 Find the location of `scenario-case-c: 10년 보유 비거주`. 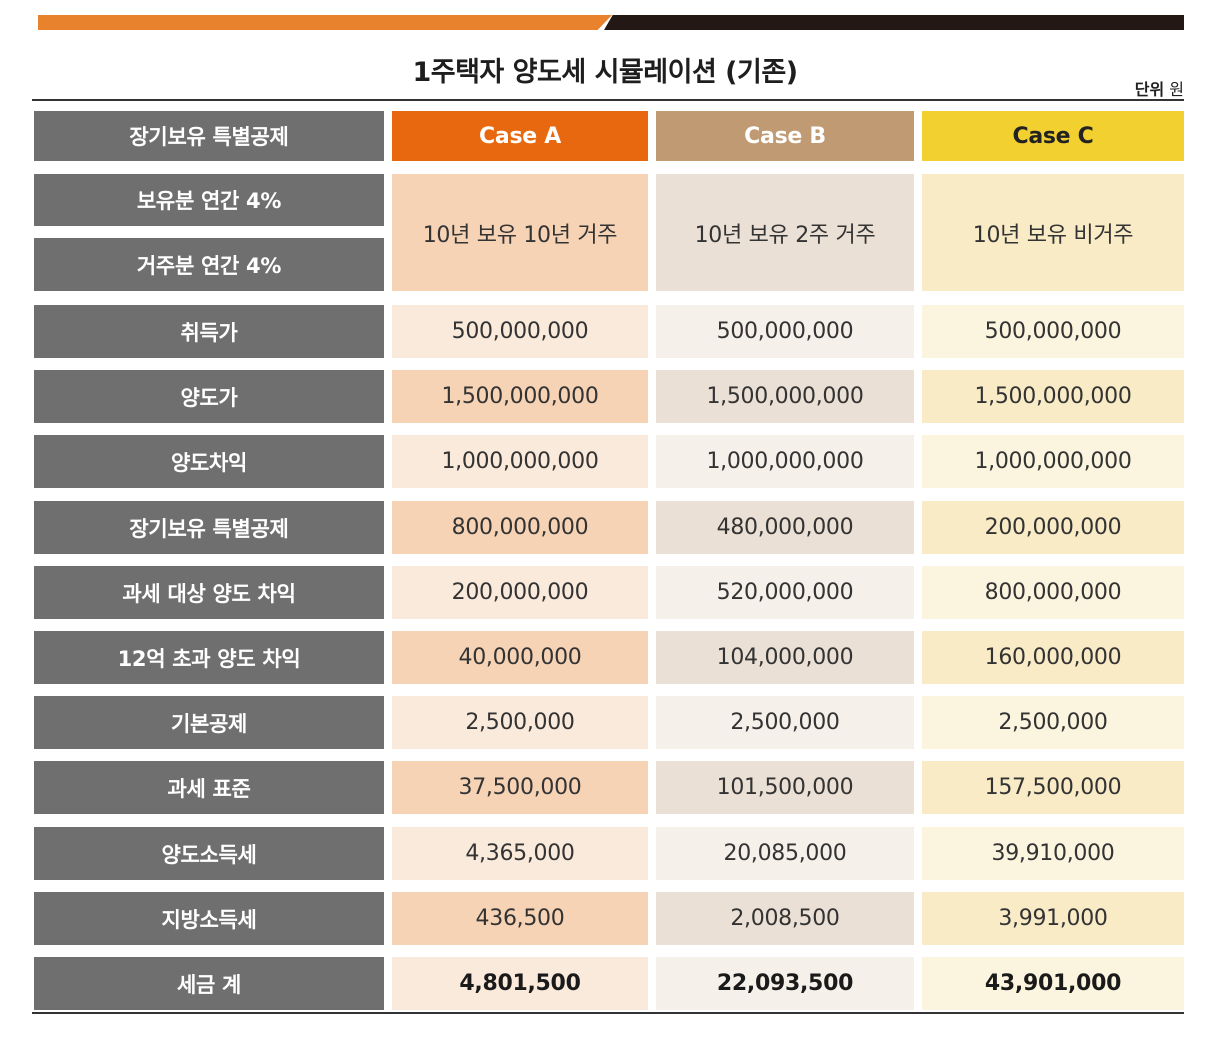

scenario-case-c: 10년 보유 비거주 is located at coordinates (1053, 232).